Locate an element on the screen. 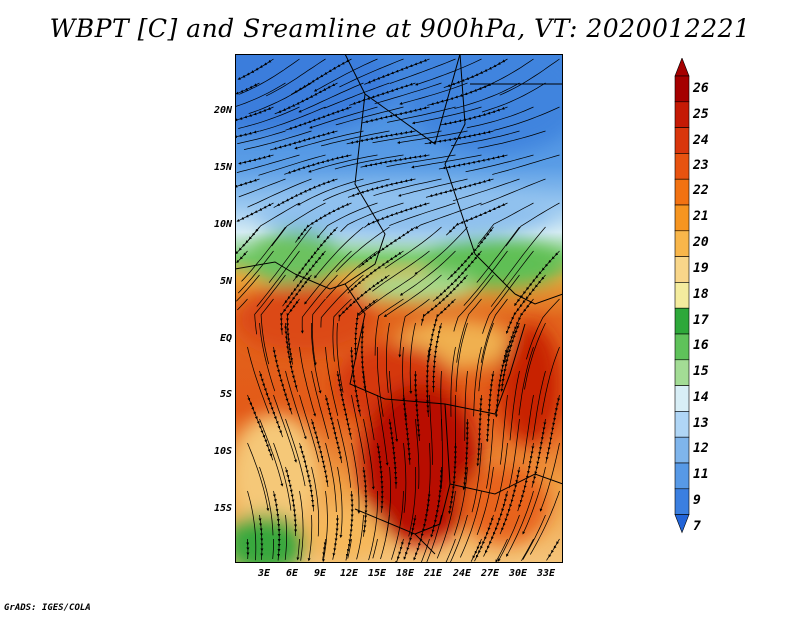 This screenshot has width=800, height=618. colorbar-label-16: 16 is located at coordinates (701, 345).